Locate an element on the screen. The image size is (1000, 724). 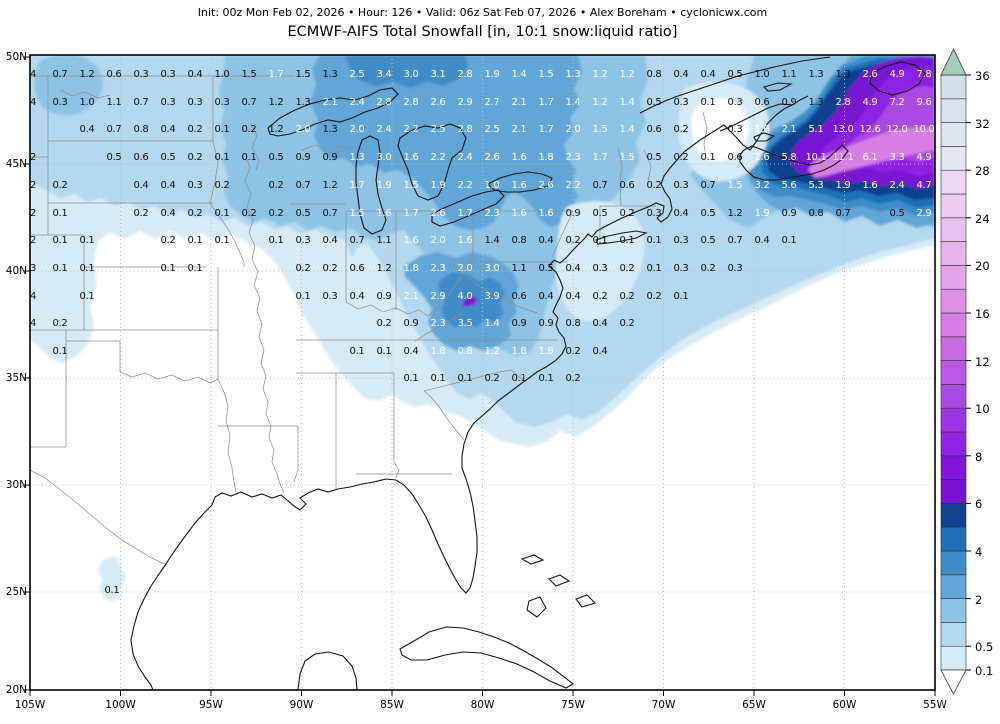
snowfall-value: 5.1 is located at coordinates (816, 129).